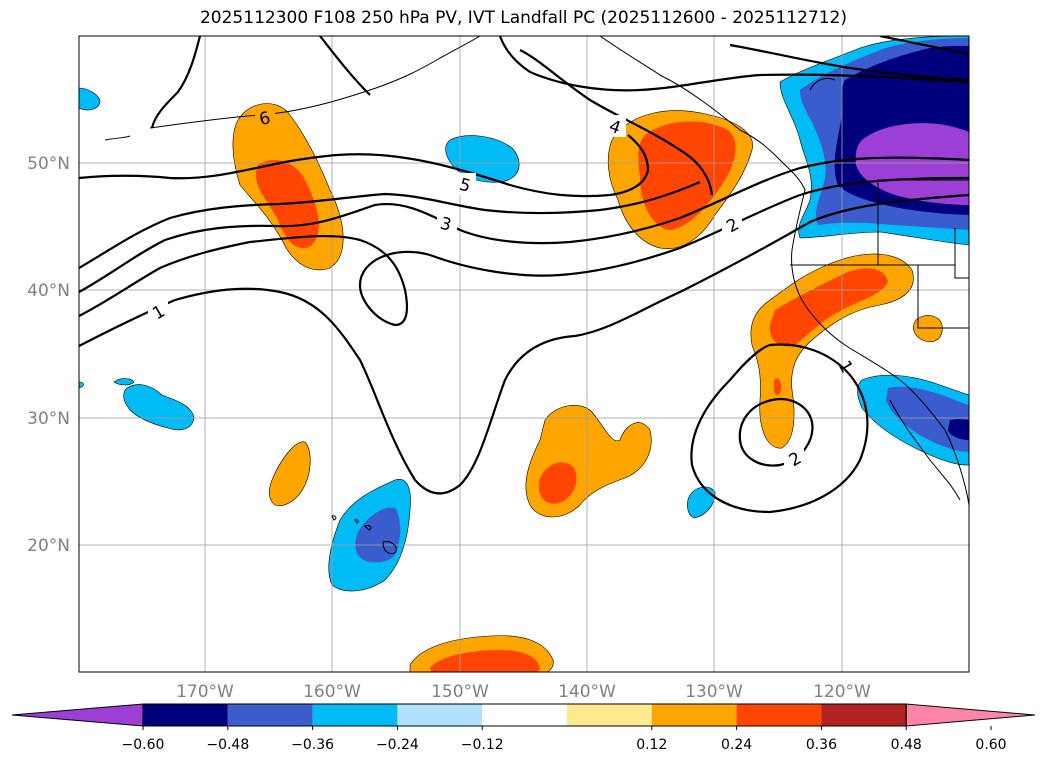 Image resolution: width=1047 pixels, height=765 pixels. Describe the element at coordinates (587, 692) in the screenshot. I see `lon-label: 140°W` at that location.